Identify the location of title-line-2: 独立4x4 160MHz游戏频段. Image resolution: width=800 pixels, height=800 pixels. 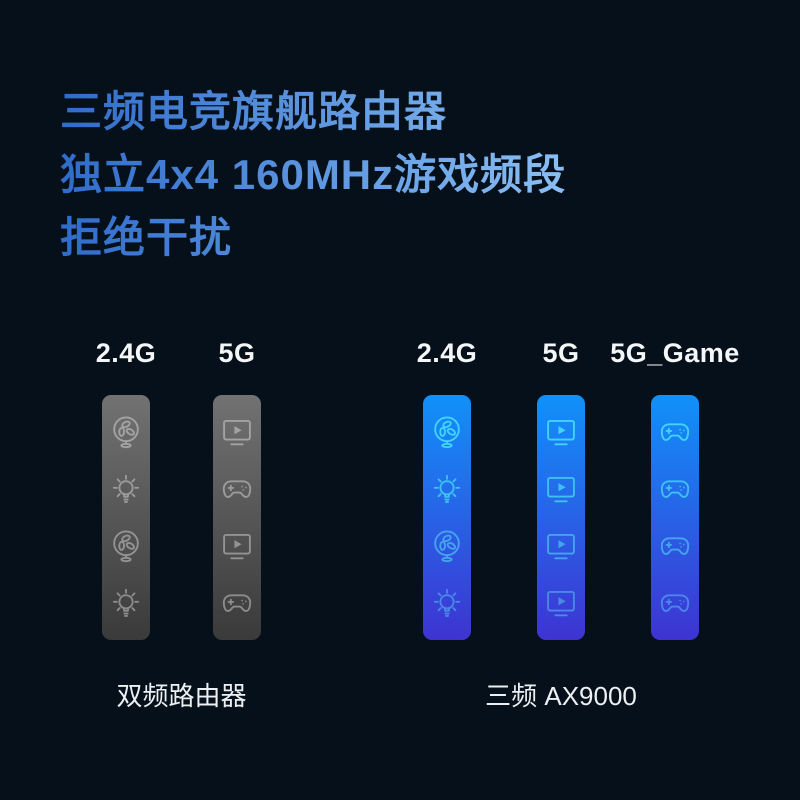
(313, 174).